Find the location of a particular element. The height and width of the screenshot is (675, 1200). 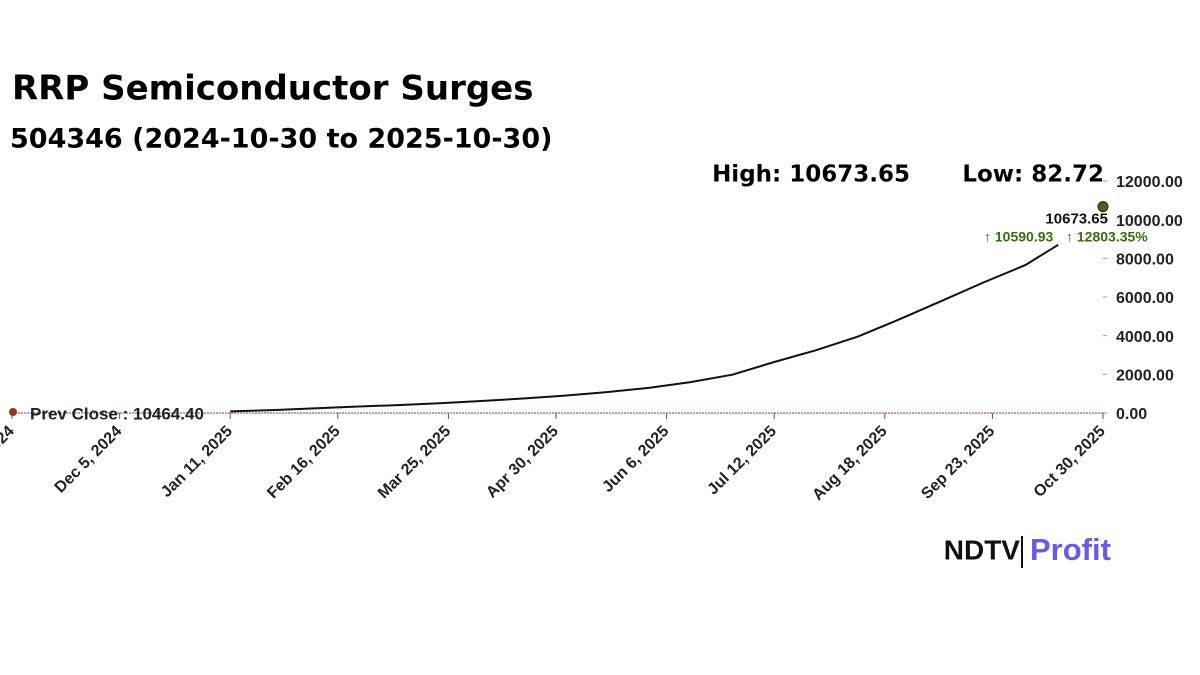

logo-product: Profit is located at coordinates (1070, 549).